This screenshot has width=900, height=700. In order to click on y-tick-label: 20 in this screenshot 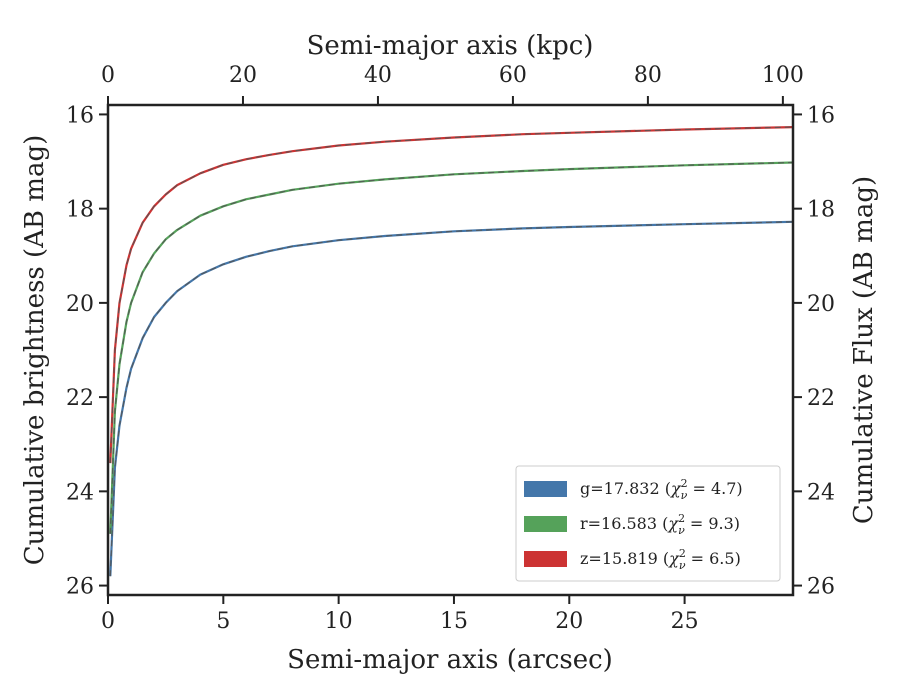, I will do `click(80, 304)`.